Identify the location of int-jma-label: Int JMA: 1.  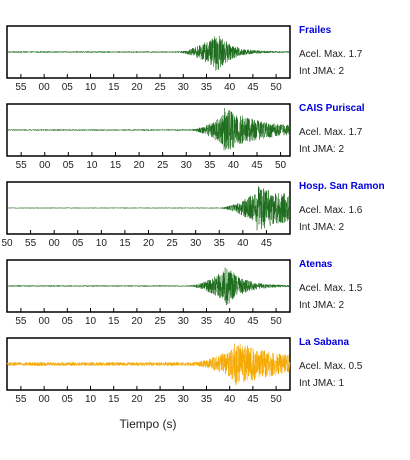
(321, 383).